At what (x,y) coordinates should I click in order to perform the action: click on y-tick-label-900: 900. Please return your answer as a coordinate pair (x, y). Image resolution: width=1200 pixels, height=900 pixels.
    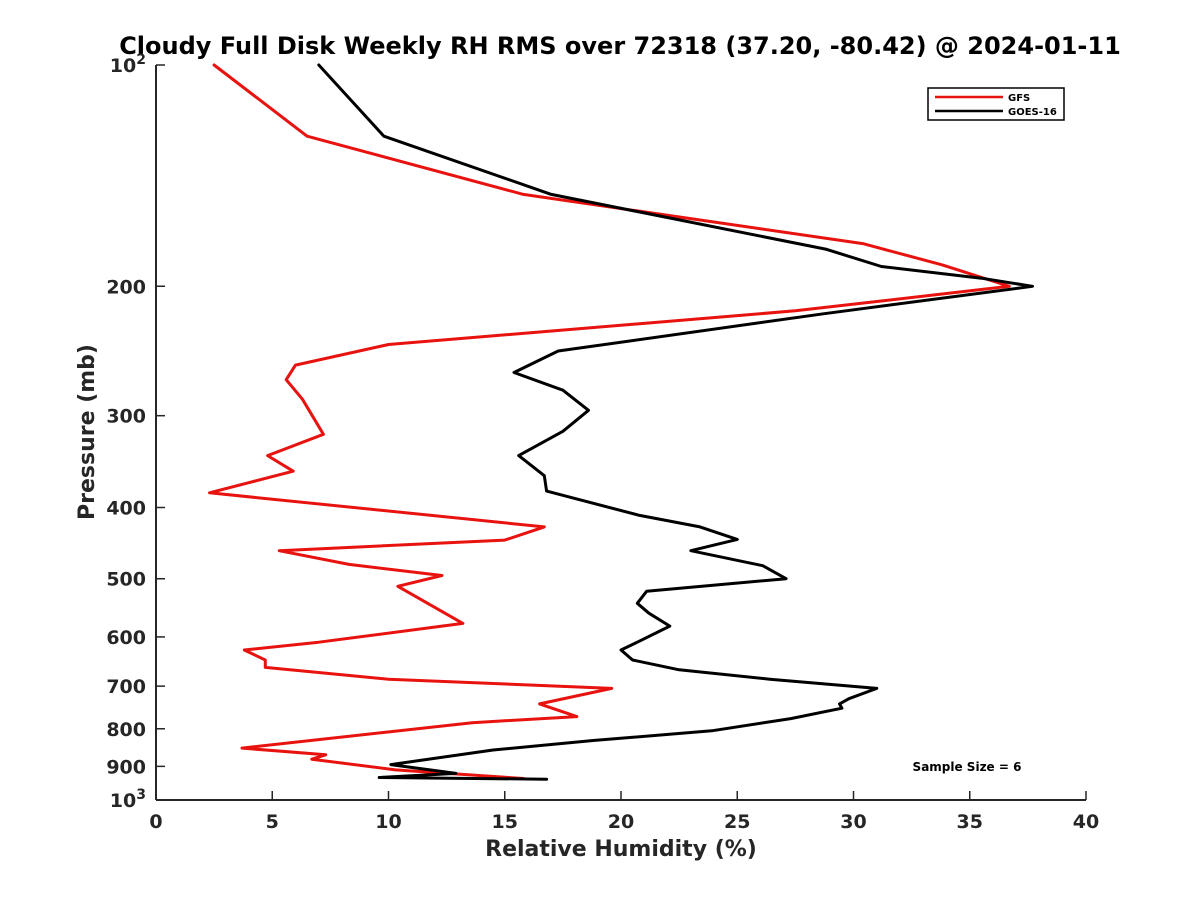
    Looking at the image, I should click on (126, 767).